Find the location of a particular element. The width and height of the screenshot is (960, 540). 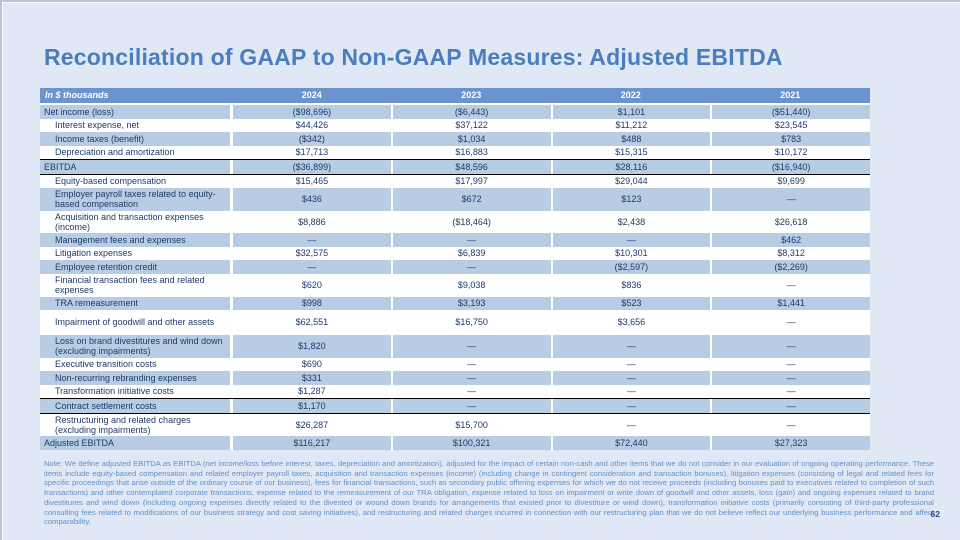

table-row: EBITDA ($36,899) $48,596 $28,116 ($16,940) is located at coordinates (455, 167).